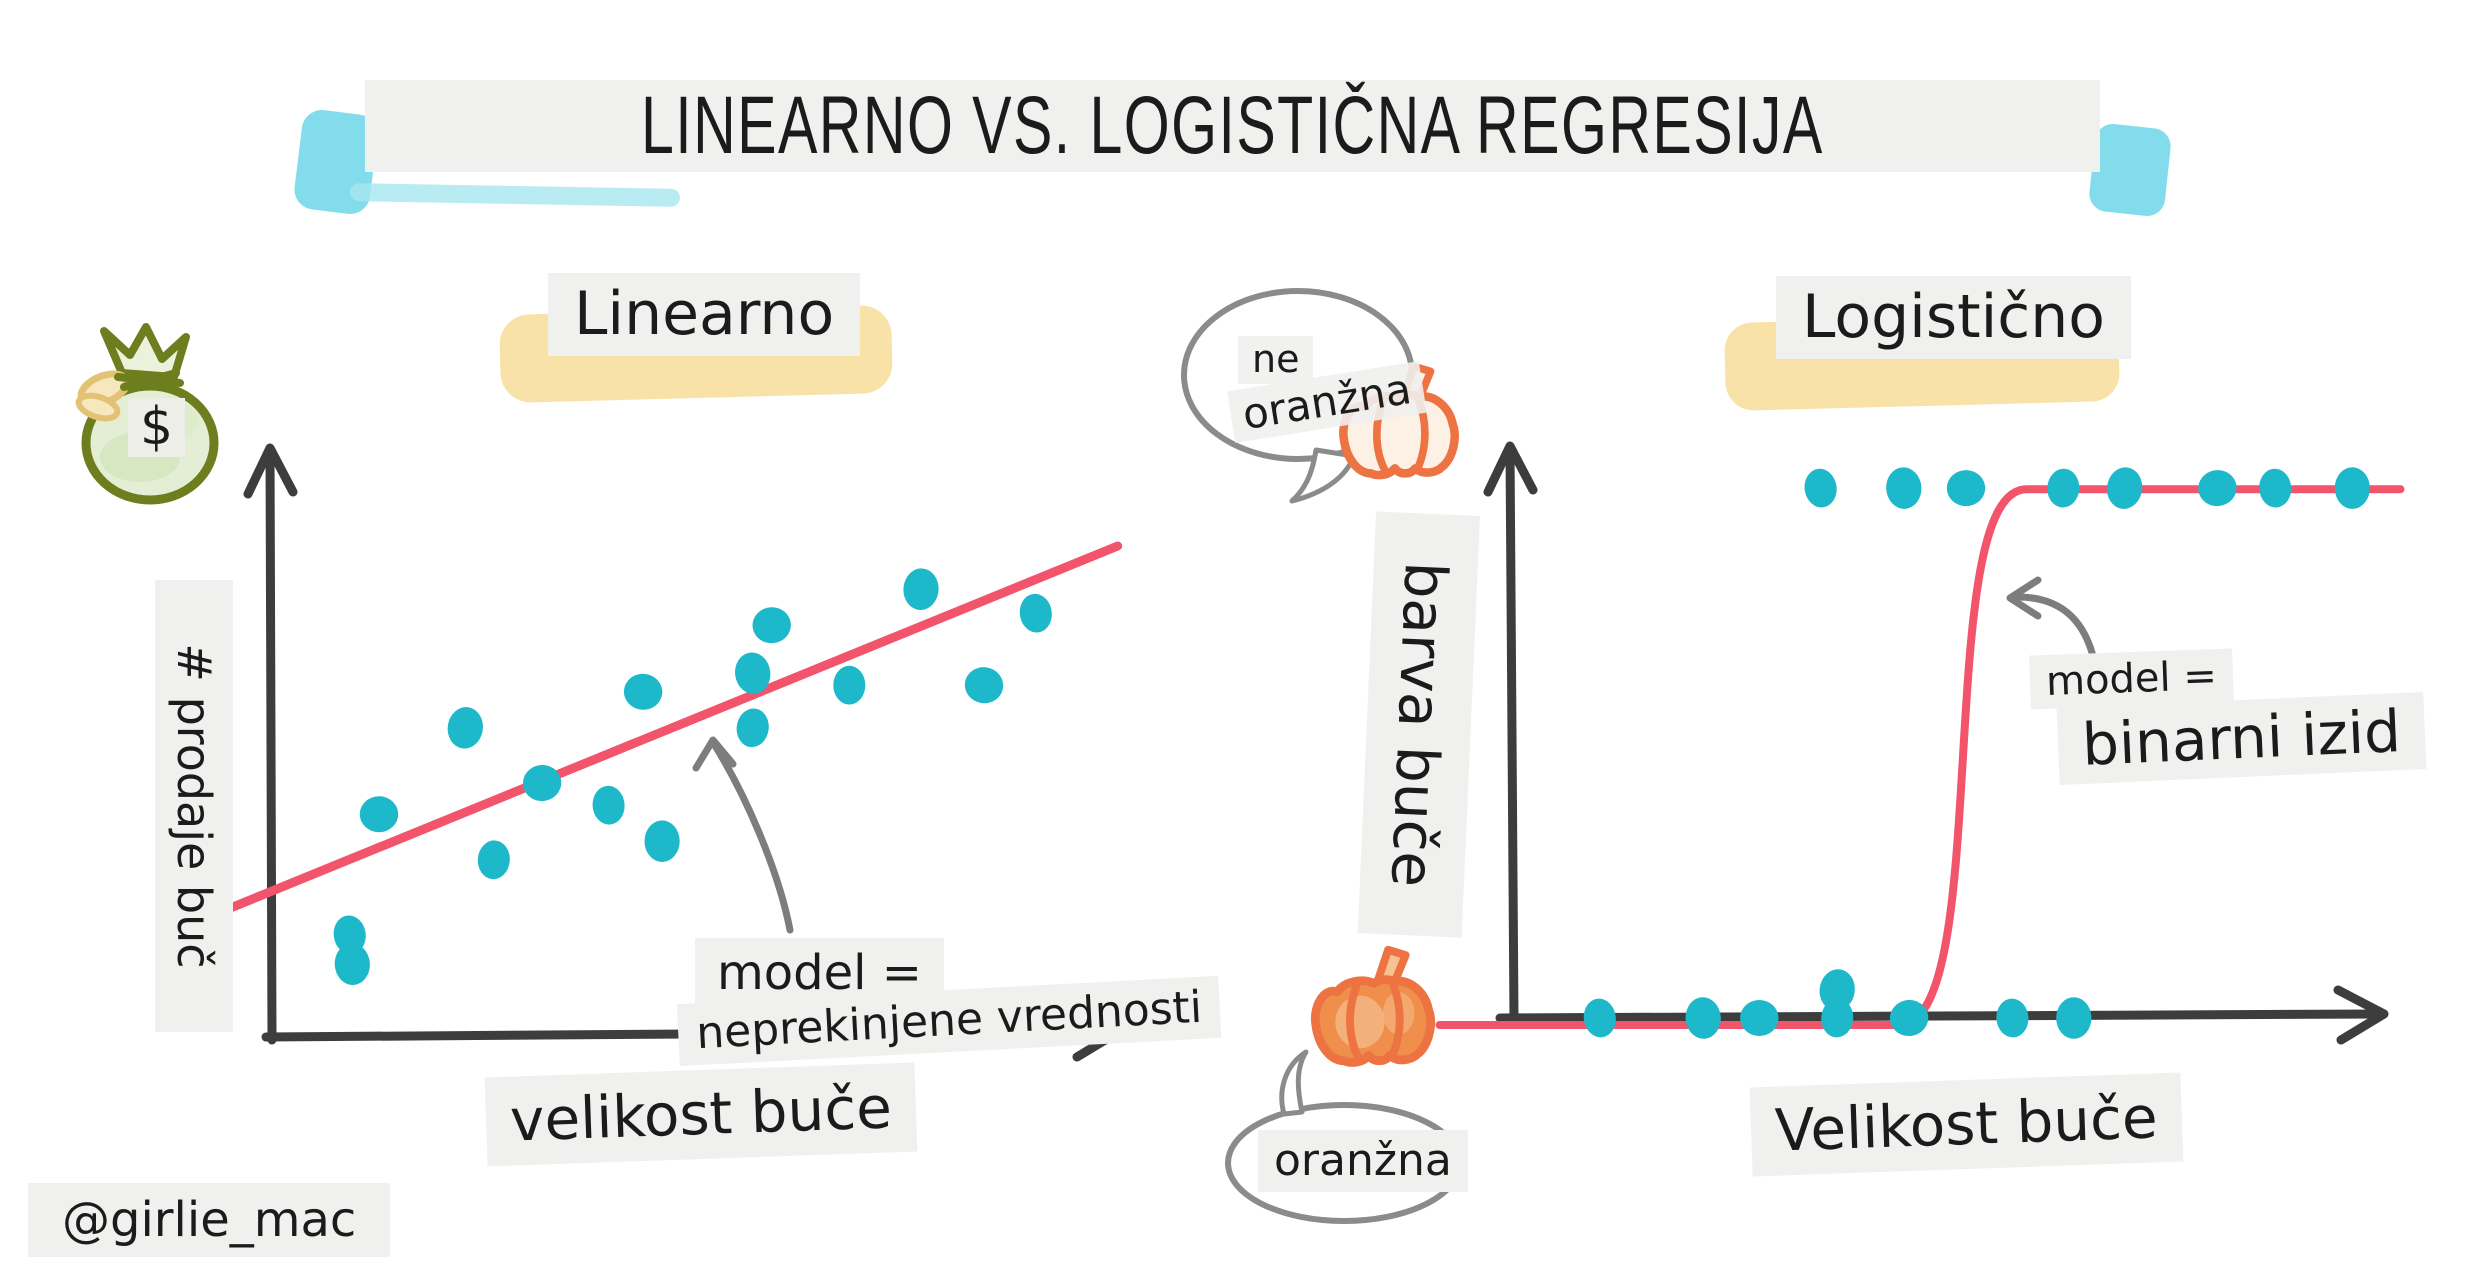  What do you see at coordinates (2131, 679) in the screenshot?
I see `logistic-annotation-line1: model =` at bounding box center [2131, 679].